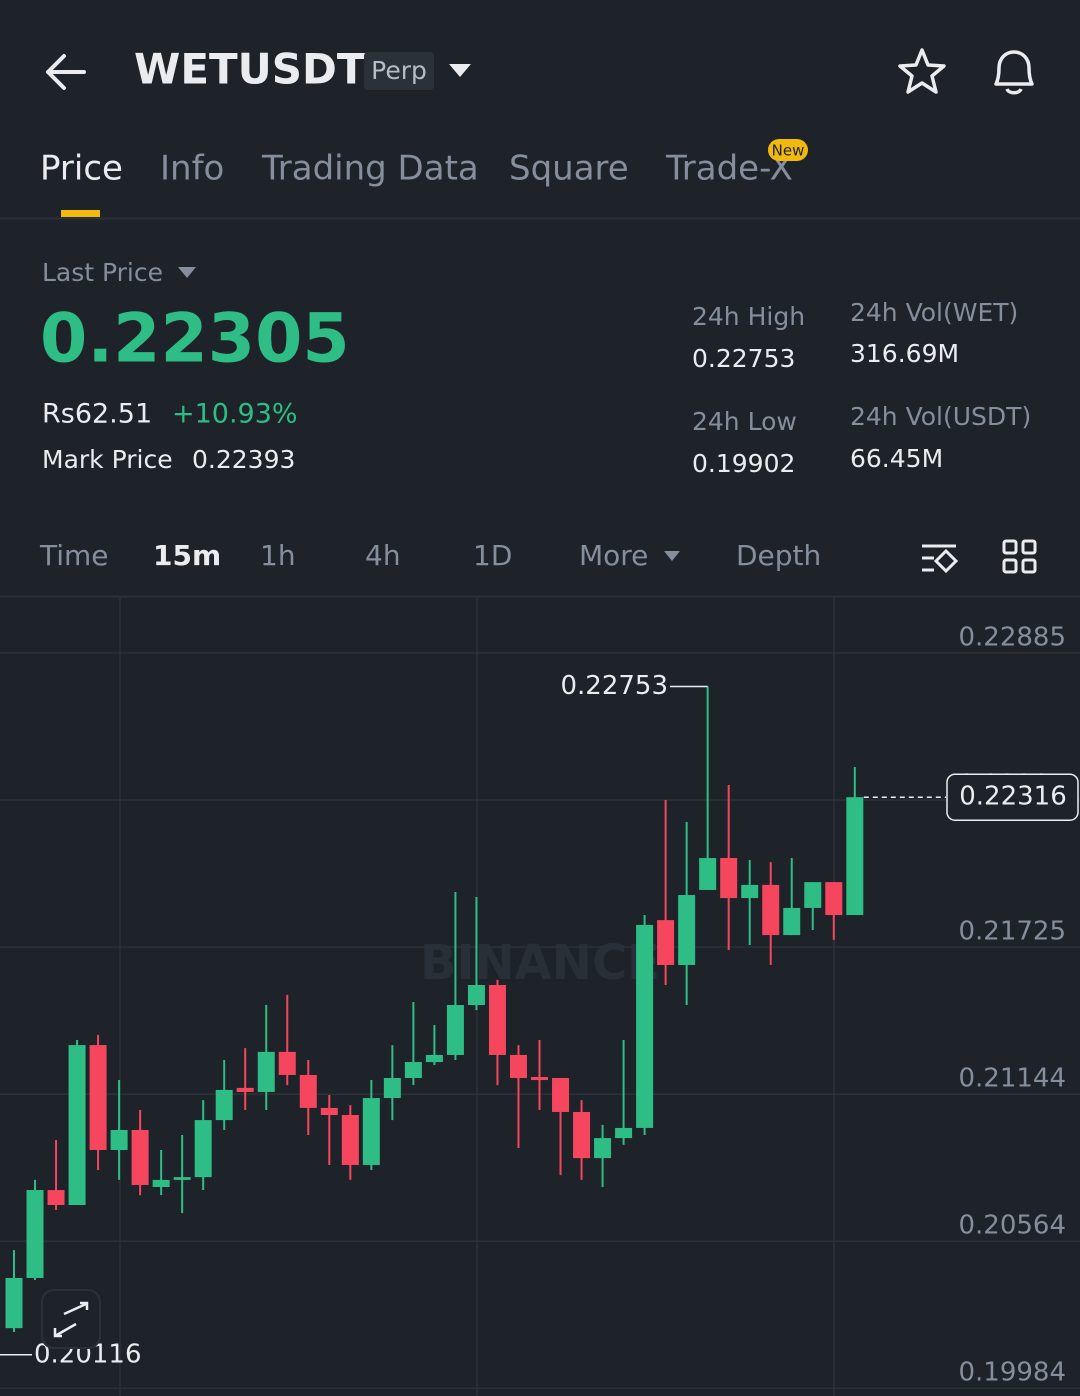 This screenshot has width=1080, height=1396. Describe the element at coordinates (195, 339) in the screenshot. I see `last-price: 0.22305` at that location.